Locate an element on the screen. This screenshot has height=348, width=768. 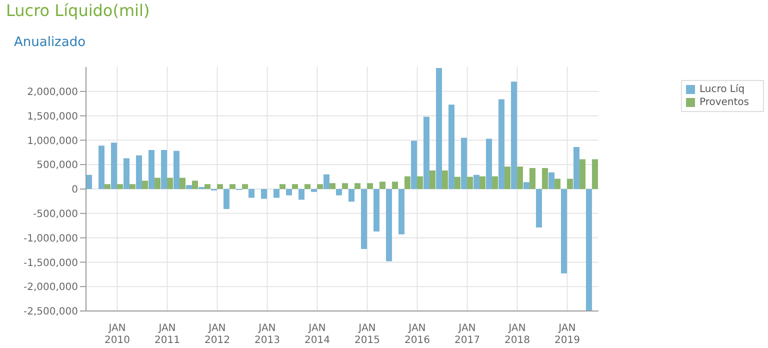
x-tick-label: JAN 2011 is located at coordinates (167, 334).